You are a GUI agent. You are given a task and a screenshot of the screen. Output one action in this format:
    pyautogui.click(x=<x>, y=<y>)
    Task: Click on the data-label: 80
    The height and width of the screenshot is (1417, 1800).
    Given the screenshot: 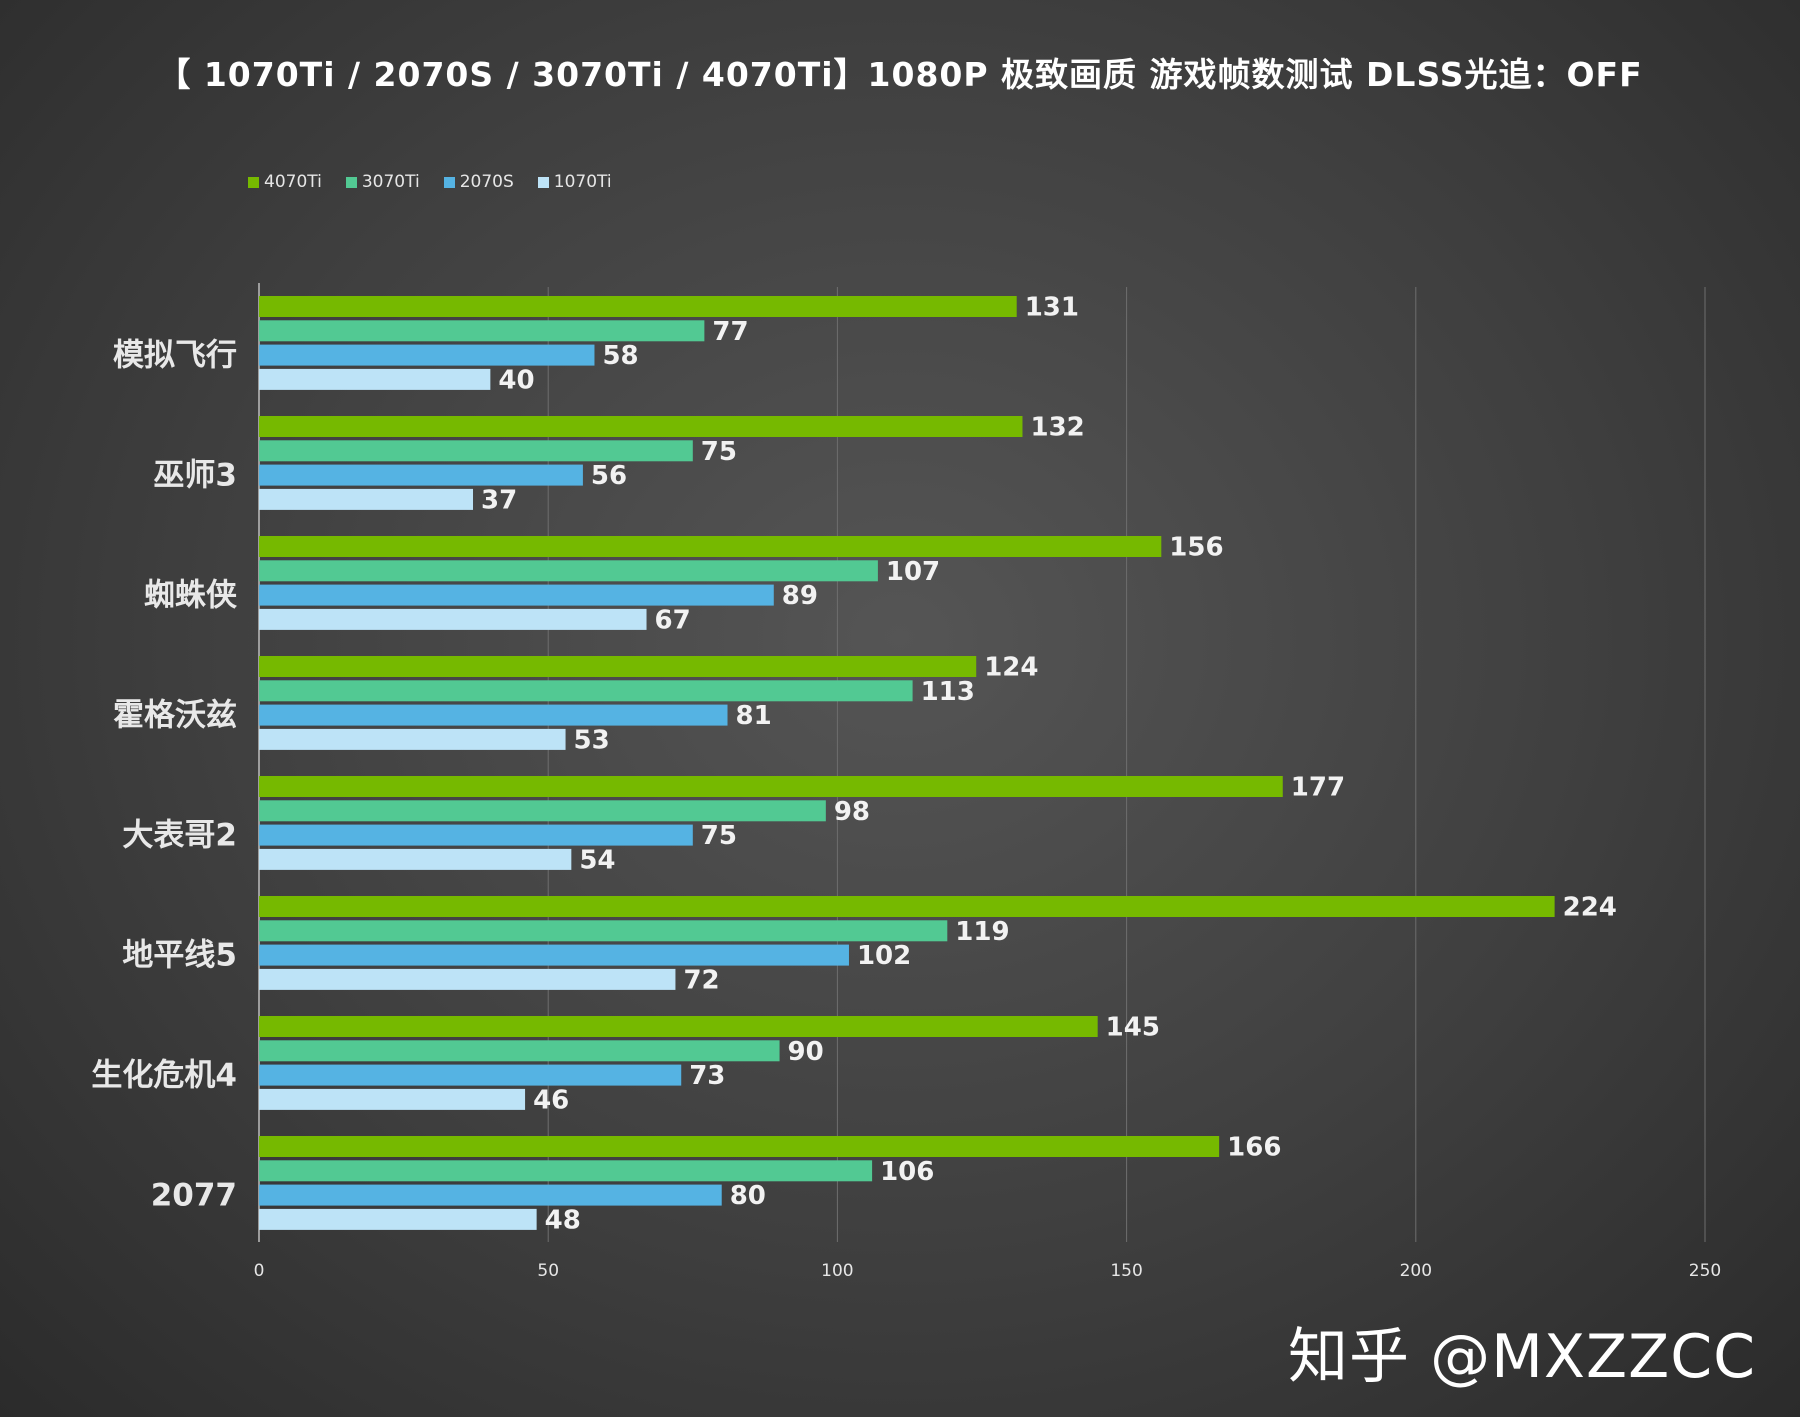 What is the action you would take?
    pyautogui.click(x=748, y=1196)
    